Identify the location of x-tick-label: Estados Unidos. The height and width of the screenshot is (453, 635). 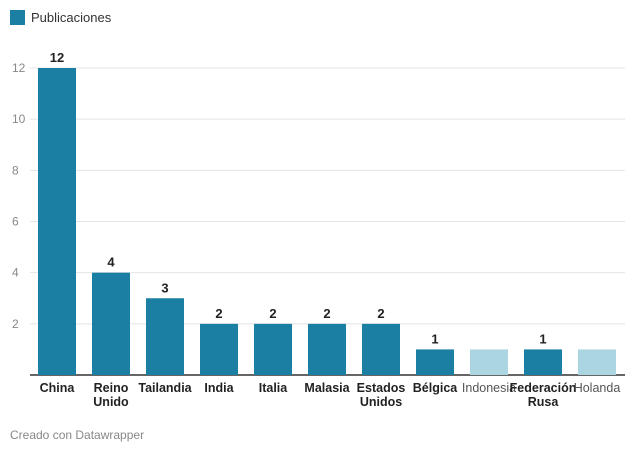
(381, 395).